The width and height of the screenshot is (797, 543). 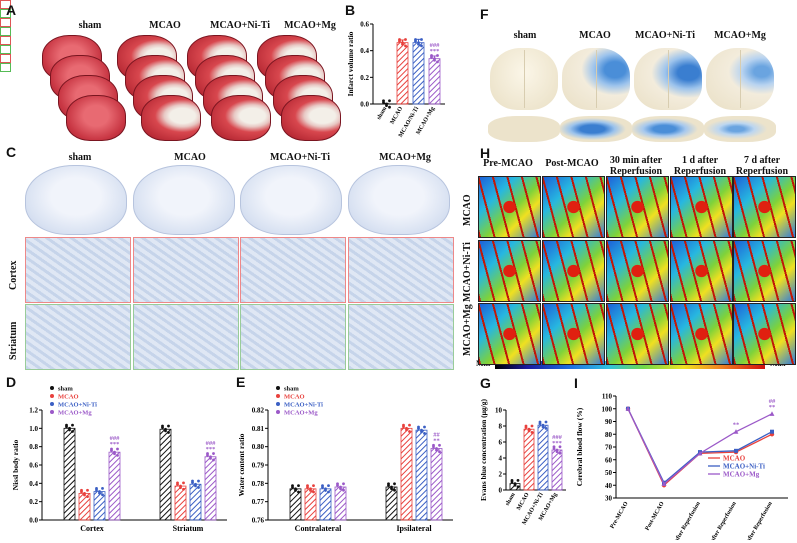 What do you see at coordinates (595, 35) in the screenshot?
I see `f-header-mcao: MCAO` at bounding box center [595, 35].